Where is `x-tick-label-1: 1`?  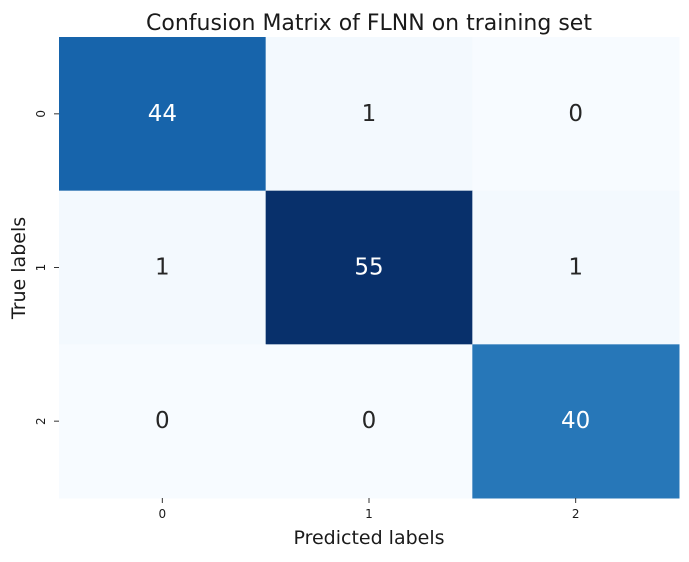 x-tick-label-1: 1 is located at coordinates (369, 514).